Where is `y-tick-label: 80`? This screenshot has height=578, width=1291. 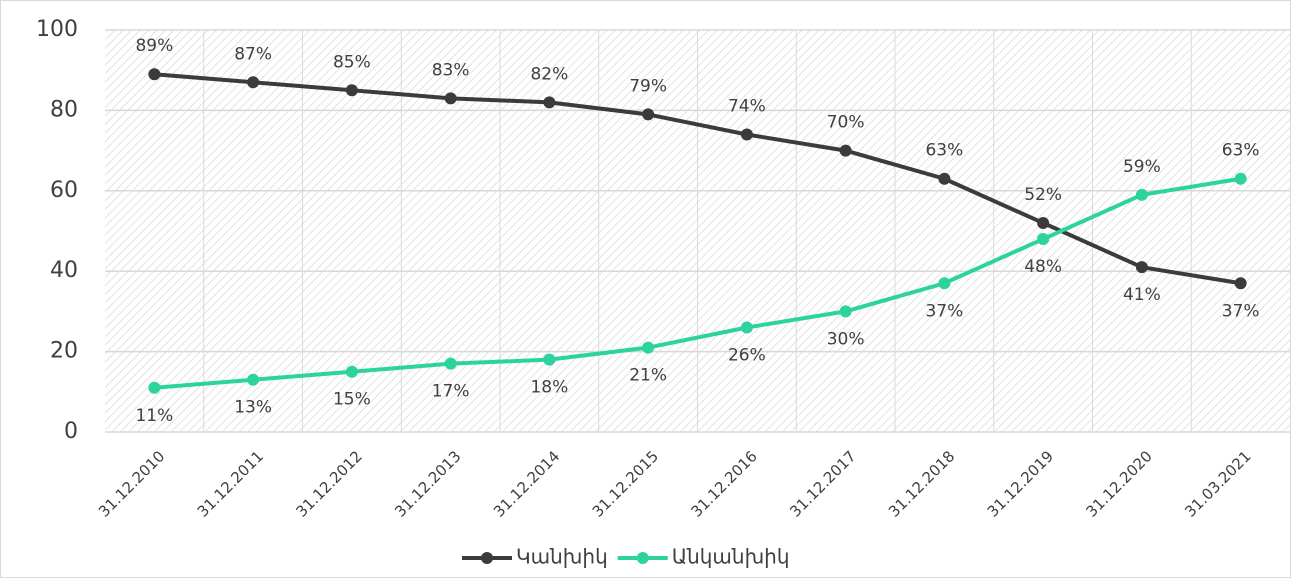 y-tick-label: 80 is located at coordinates (64, 109).